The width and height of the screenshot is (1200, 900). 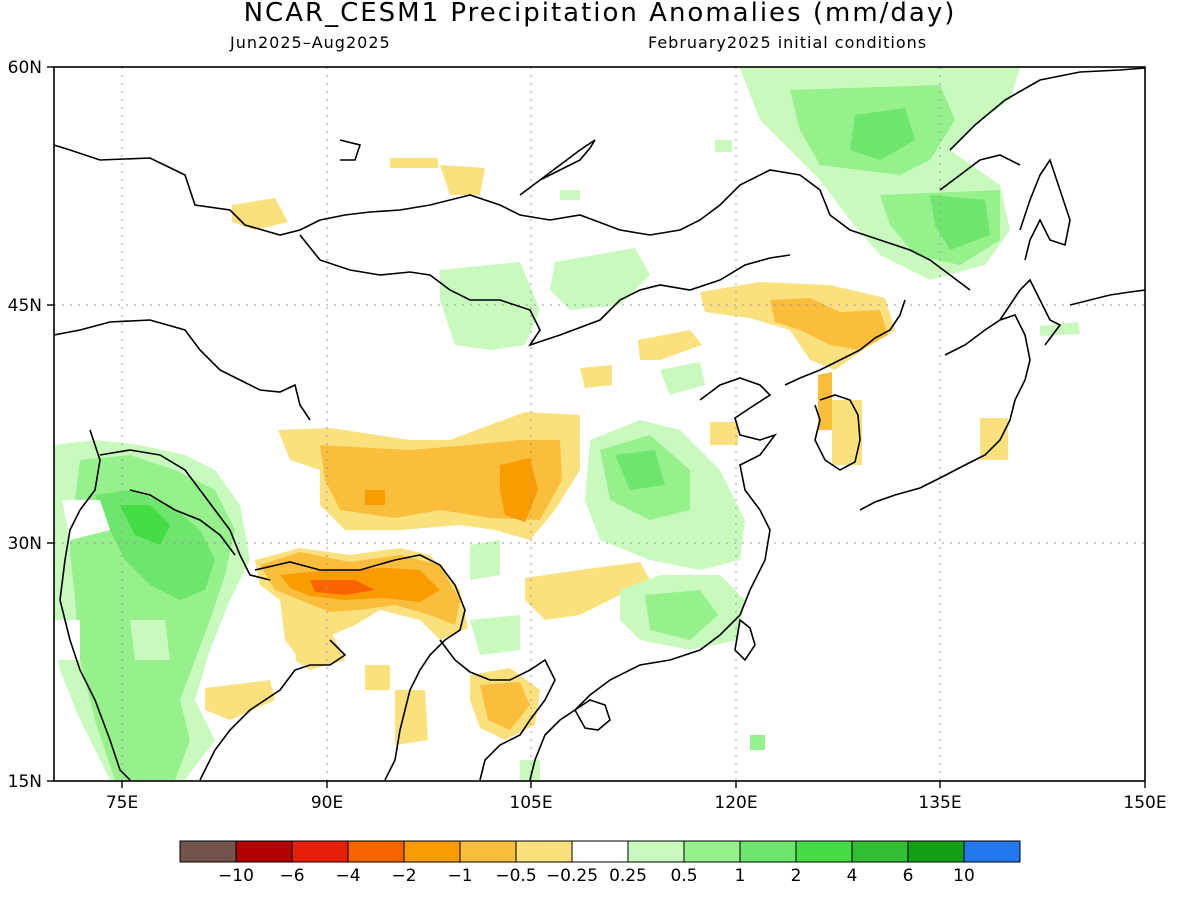 I want to click on lon-label-120e: 120E, so click(x=735, y=803).